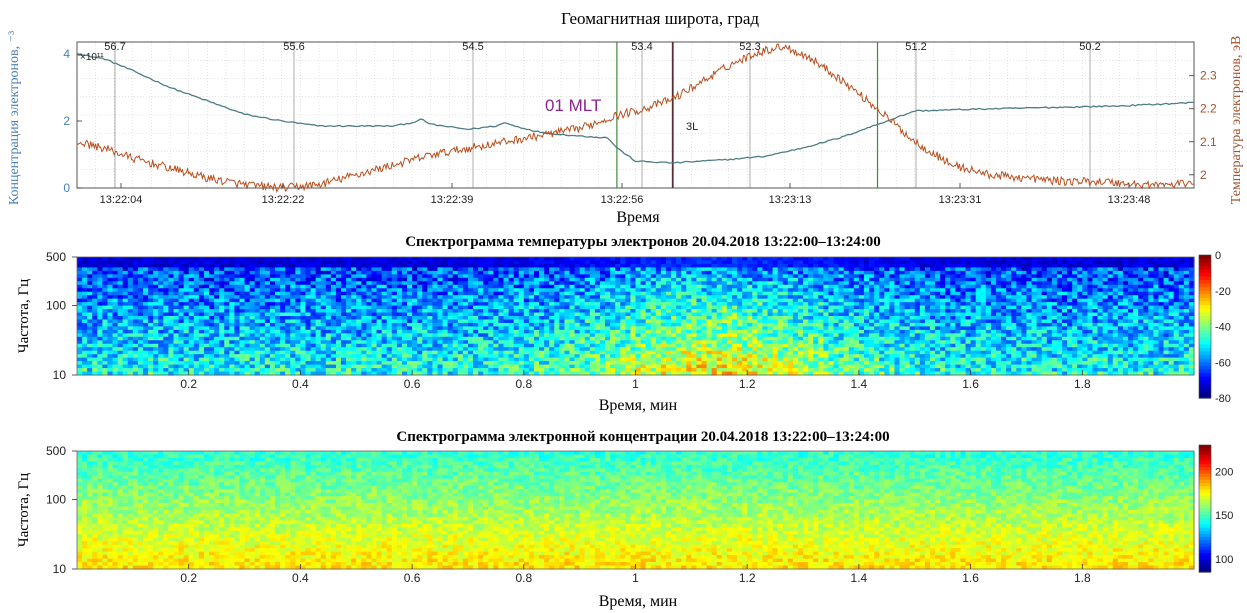  Describe the element at coordinates (283, 200) in the screenshot. I see `x-tick-label: 13:22:22` at that location.